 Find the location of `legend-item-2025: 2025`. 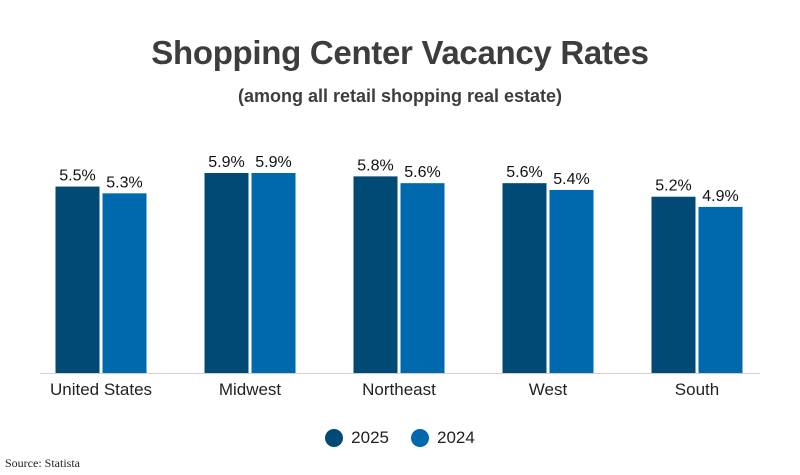

legend-item-2025: 2025 is located at coordinates (357, 438).